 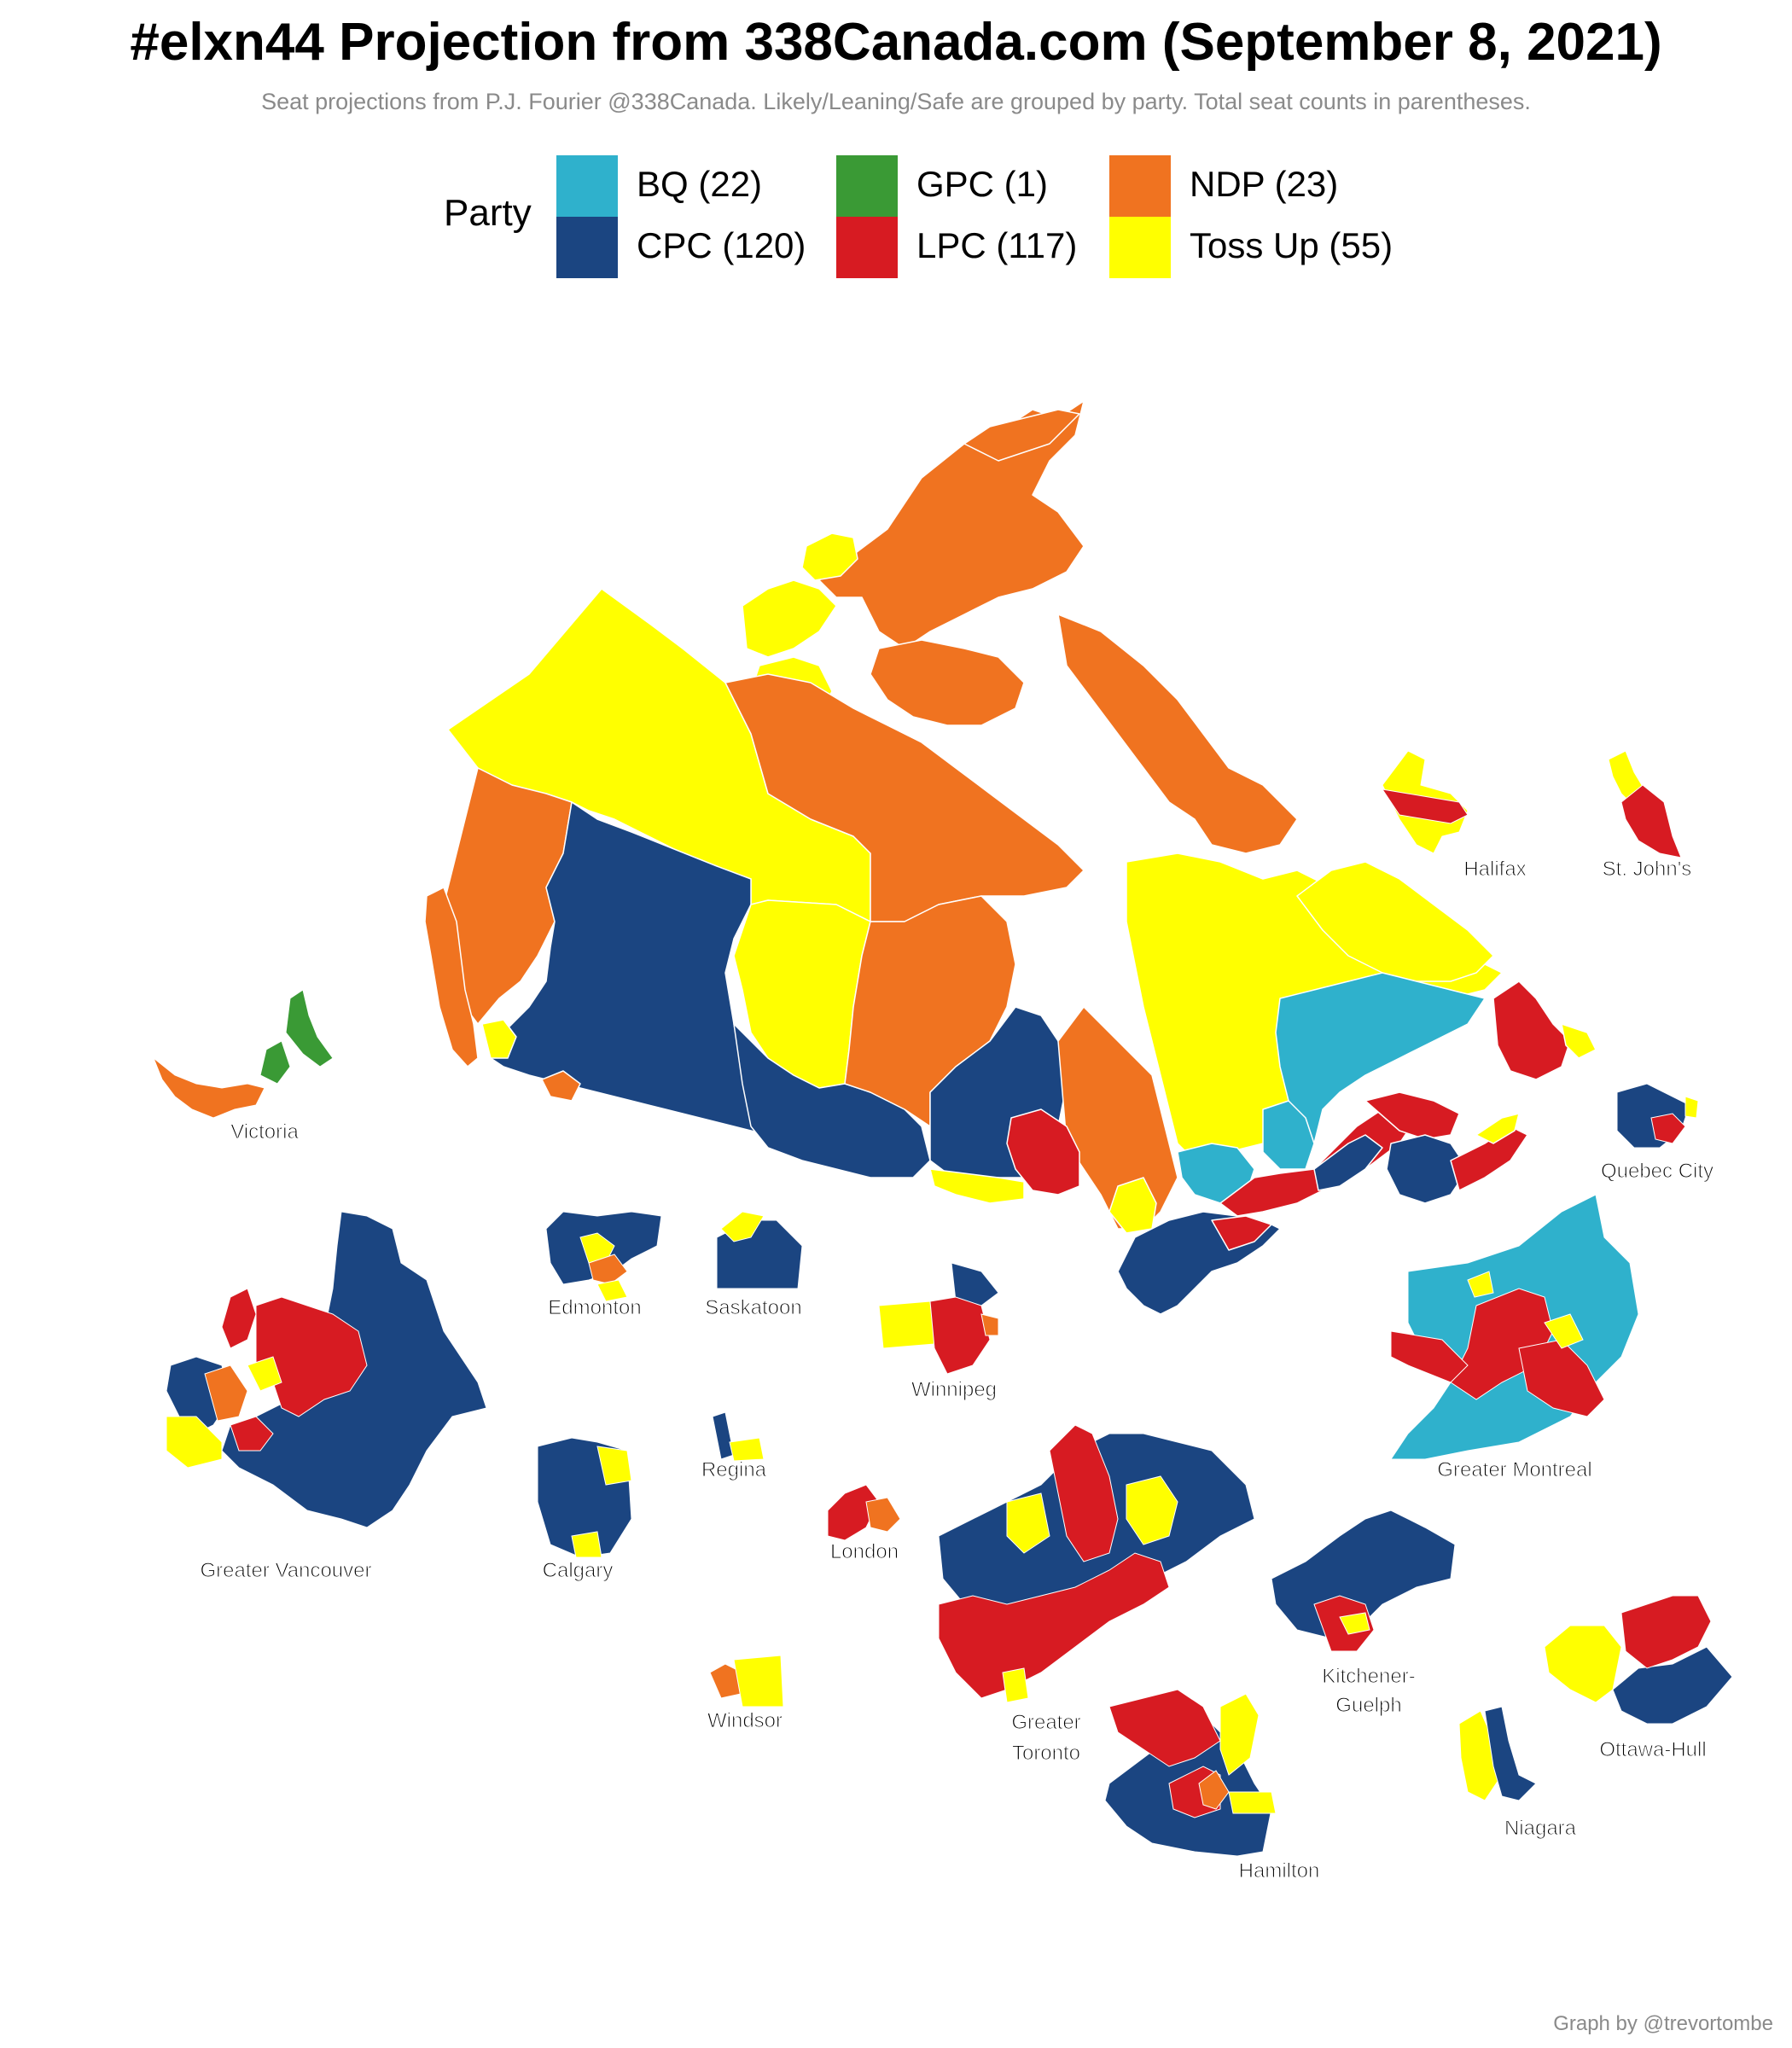 I want to click on label-st-johns: St. John's, so click(x=1647, y=869).